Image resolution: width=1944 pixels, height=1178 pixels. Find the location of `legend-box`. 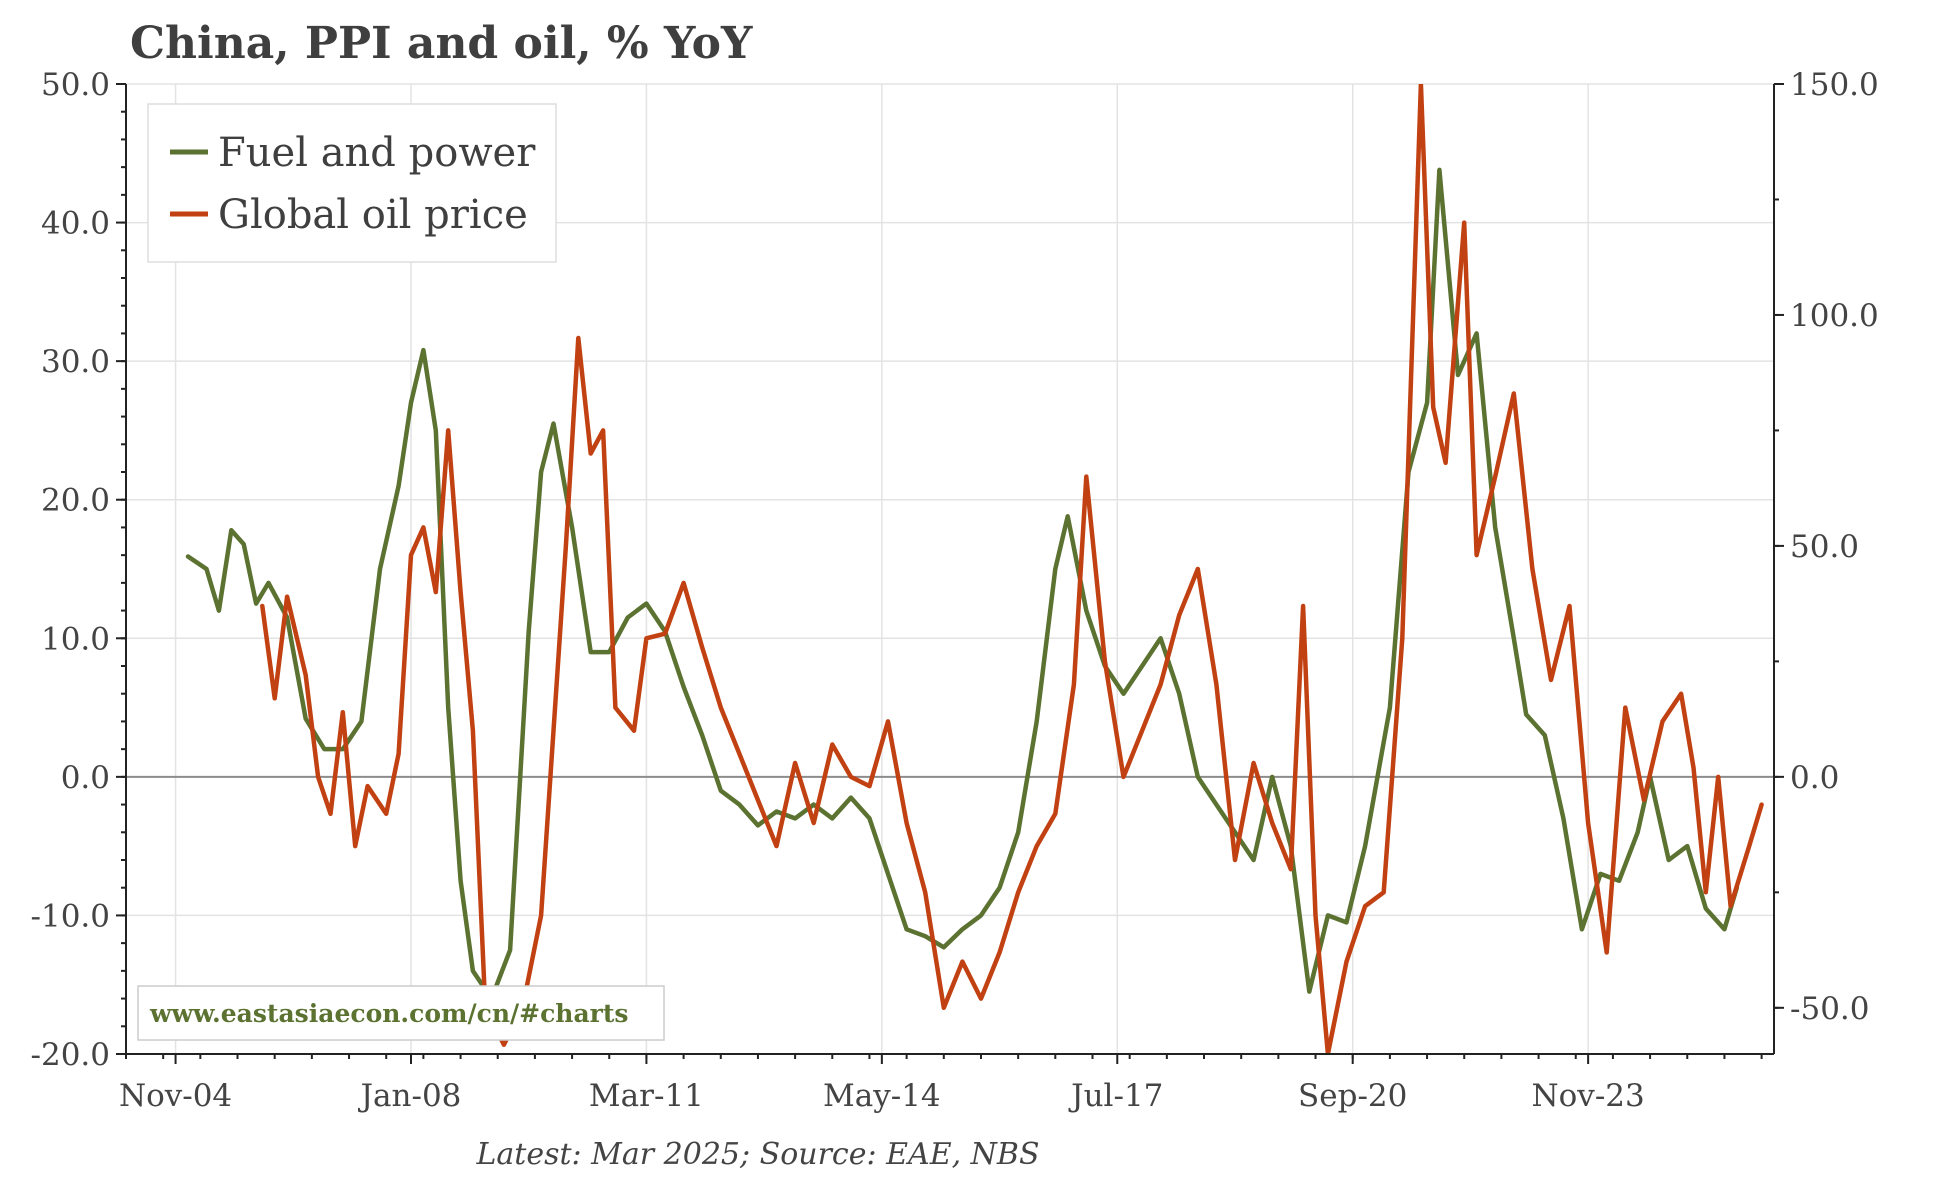

legend-box is located at coordinates (352, 183).